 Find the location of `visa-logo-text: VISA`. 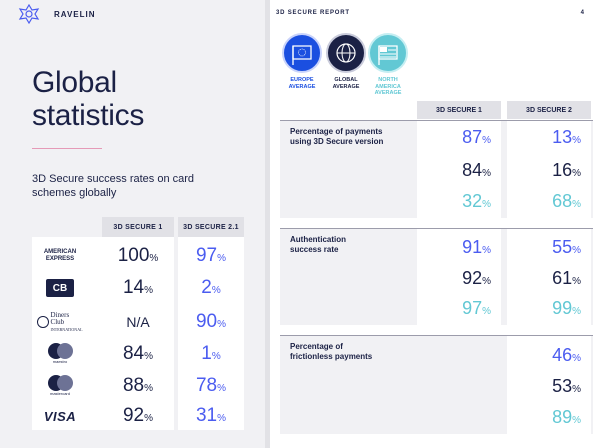

visa-logo-text: VISA is located at coordinates (60, 416).